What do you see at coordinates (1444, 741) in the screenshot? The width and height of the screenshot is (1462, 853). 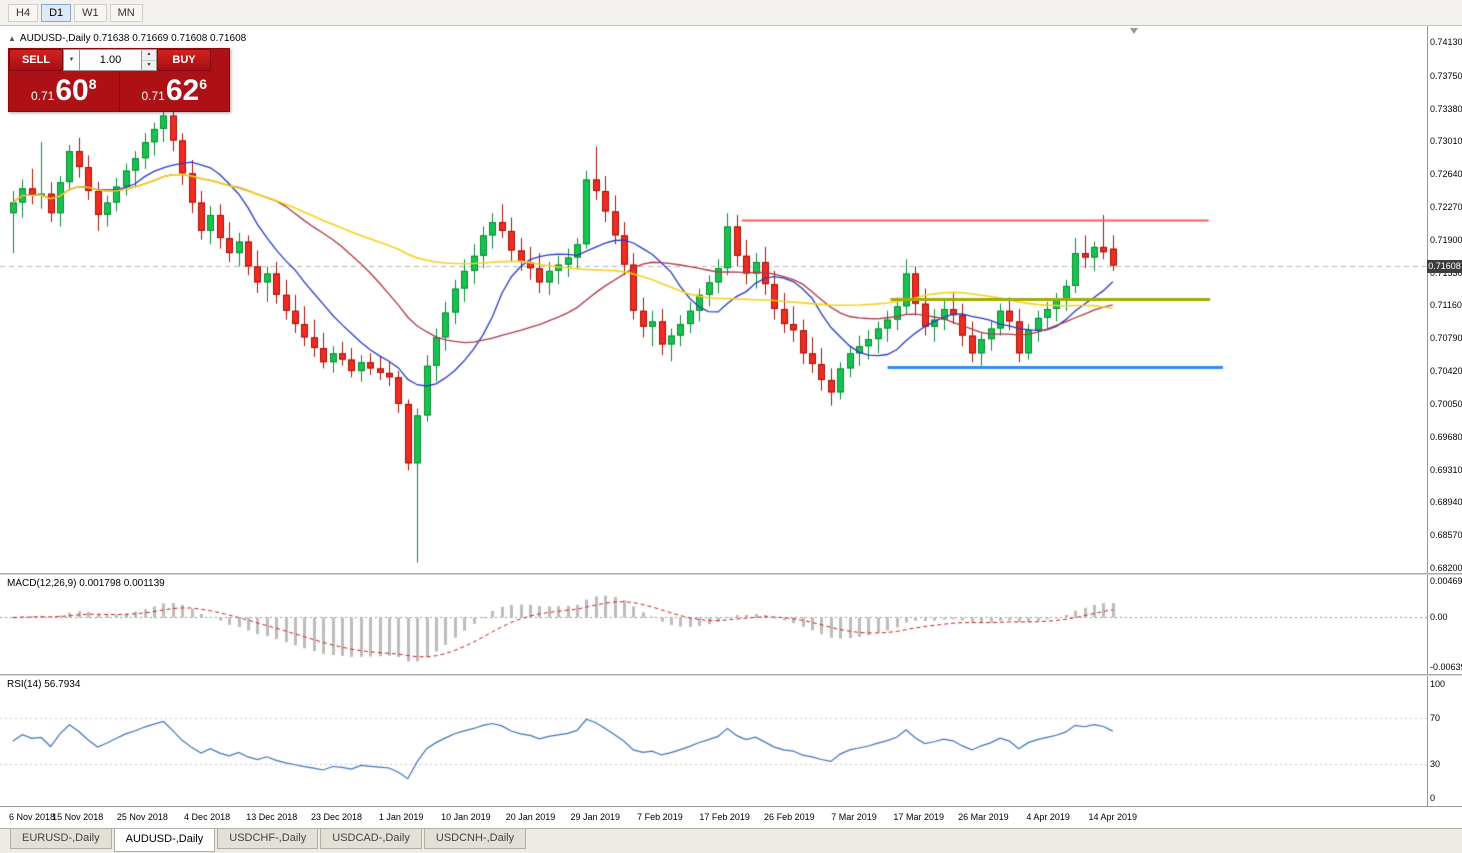 I see `rsi-axis: 100 70 30 0` at bounding box center [1444, 741].